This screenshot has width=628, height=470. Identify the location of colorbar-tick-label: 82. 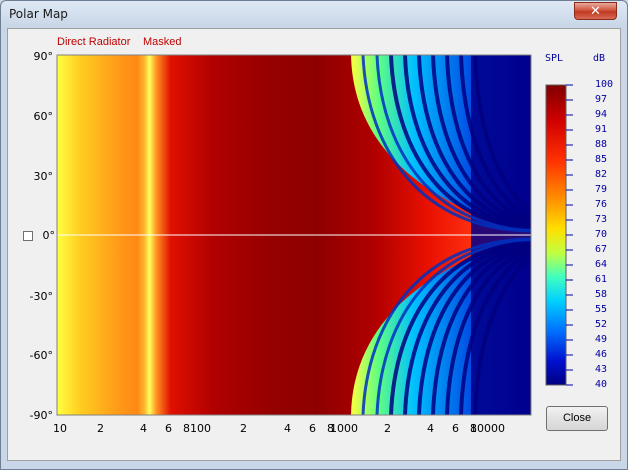
(601, 174).